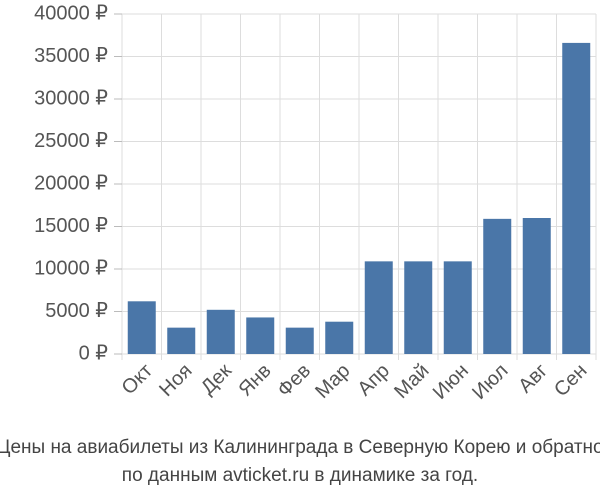 This screenshot has height=500, width=600. I want to click on x-tick-label: Июн, so click(451, 382).